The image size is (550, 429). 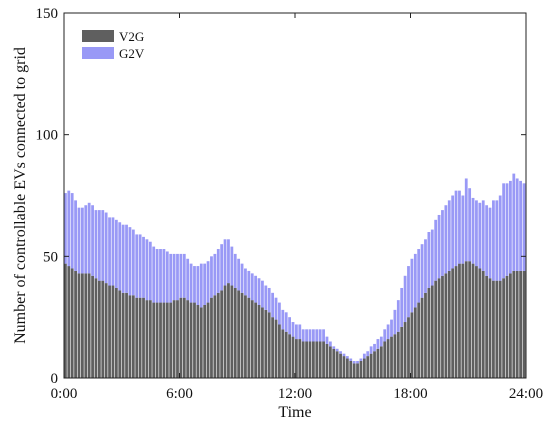 What do you see at coordinates (132, 53) in the screenshot?
I see `legend-label-g2v: G2V` at bounding box center [132, 53].